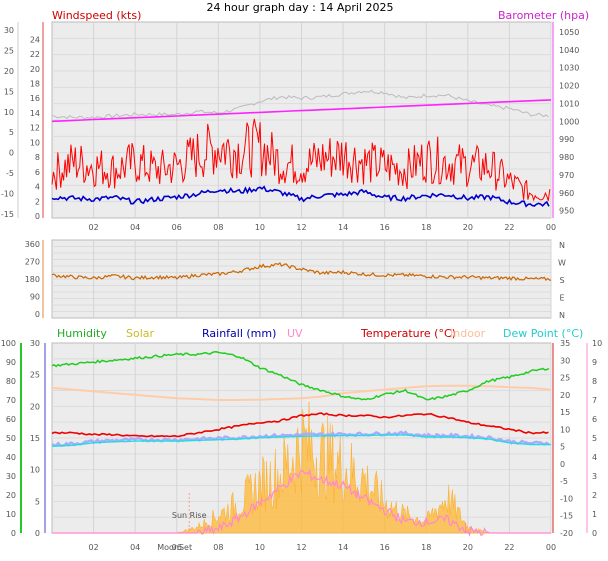 The width and height of the screenshot is (608, 561). What do you see at coordinates (35, 113) in the screenshot?
I see `windspeed-tick-label: 14` at bounding box center [35, 113].